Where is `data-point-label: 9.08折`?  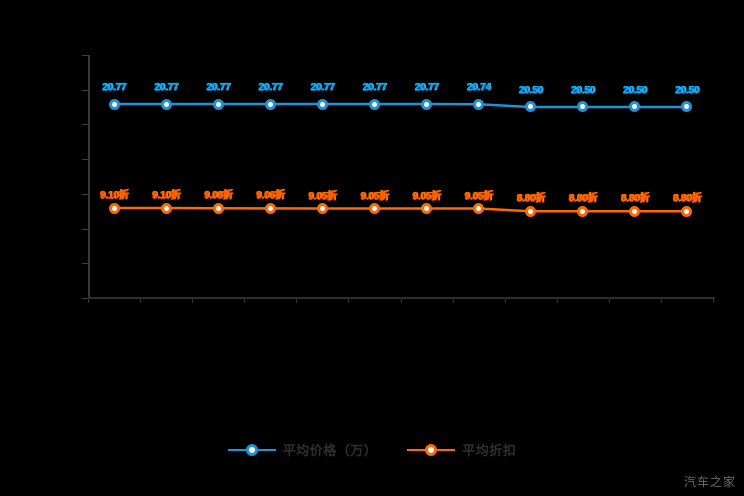 data-point-label: 9.08折 is located at coordinates (218, 196).